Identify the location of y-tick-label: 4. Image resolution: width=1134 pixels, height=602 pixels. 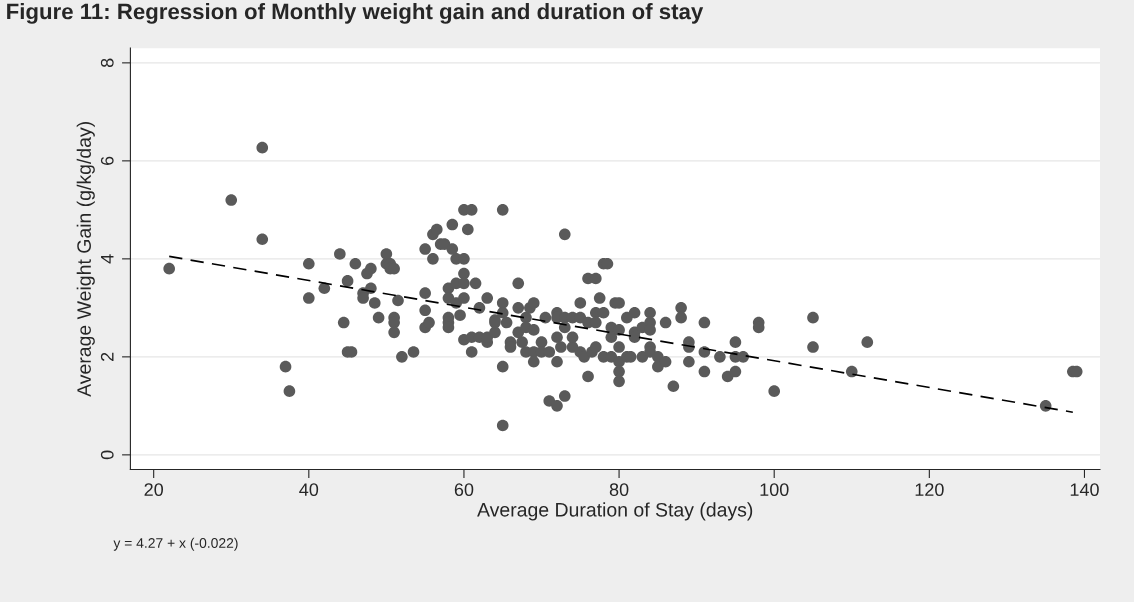
(107, 259).